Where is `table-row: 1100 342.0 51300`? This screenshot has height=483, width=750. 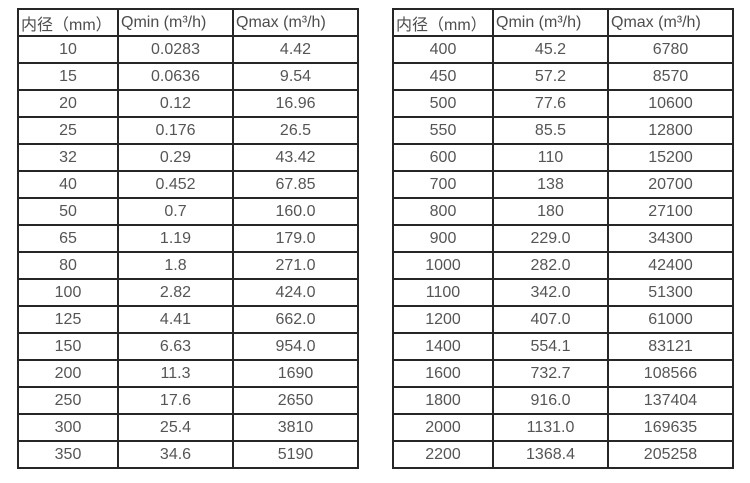 table-row: 1100 342.0 51300 is located at coordinates (563, 292).